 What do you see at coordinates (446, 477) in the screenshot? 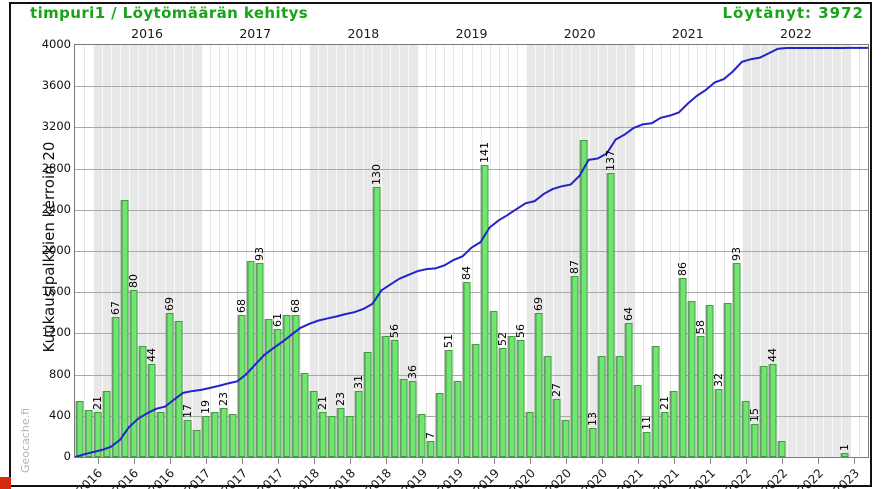
I see `x-tick-label: 5/2019` at bounding box center [446, 477].